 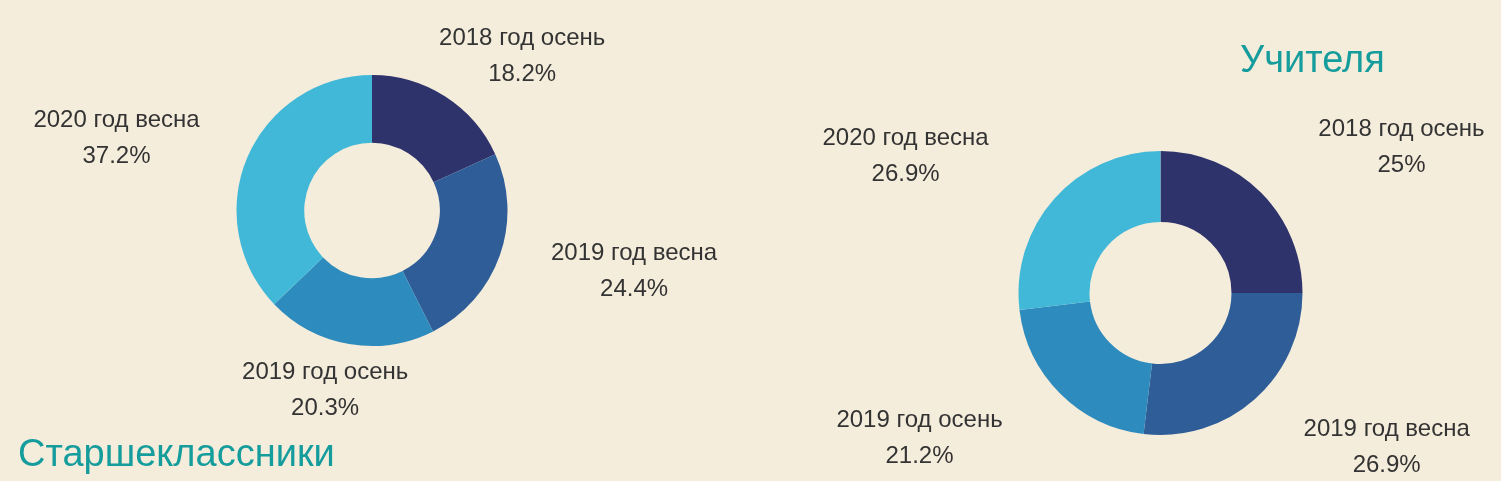 I want to click on text: Старшеклассники, so click(x=176, y=453).